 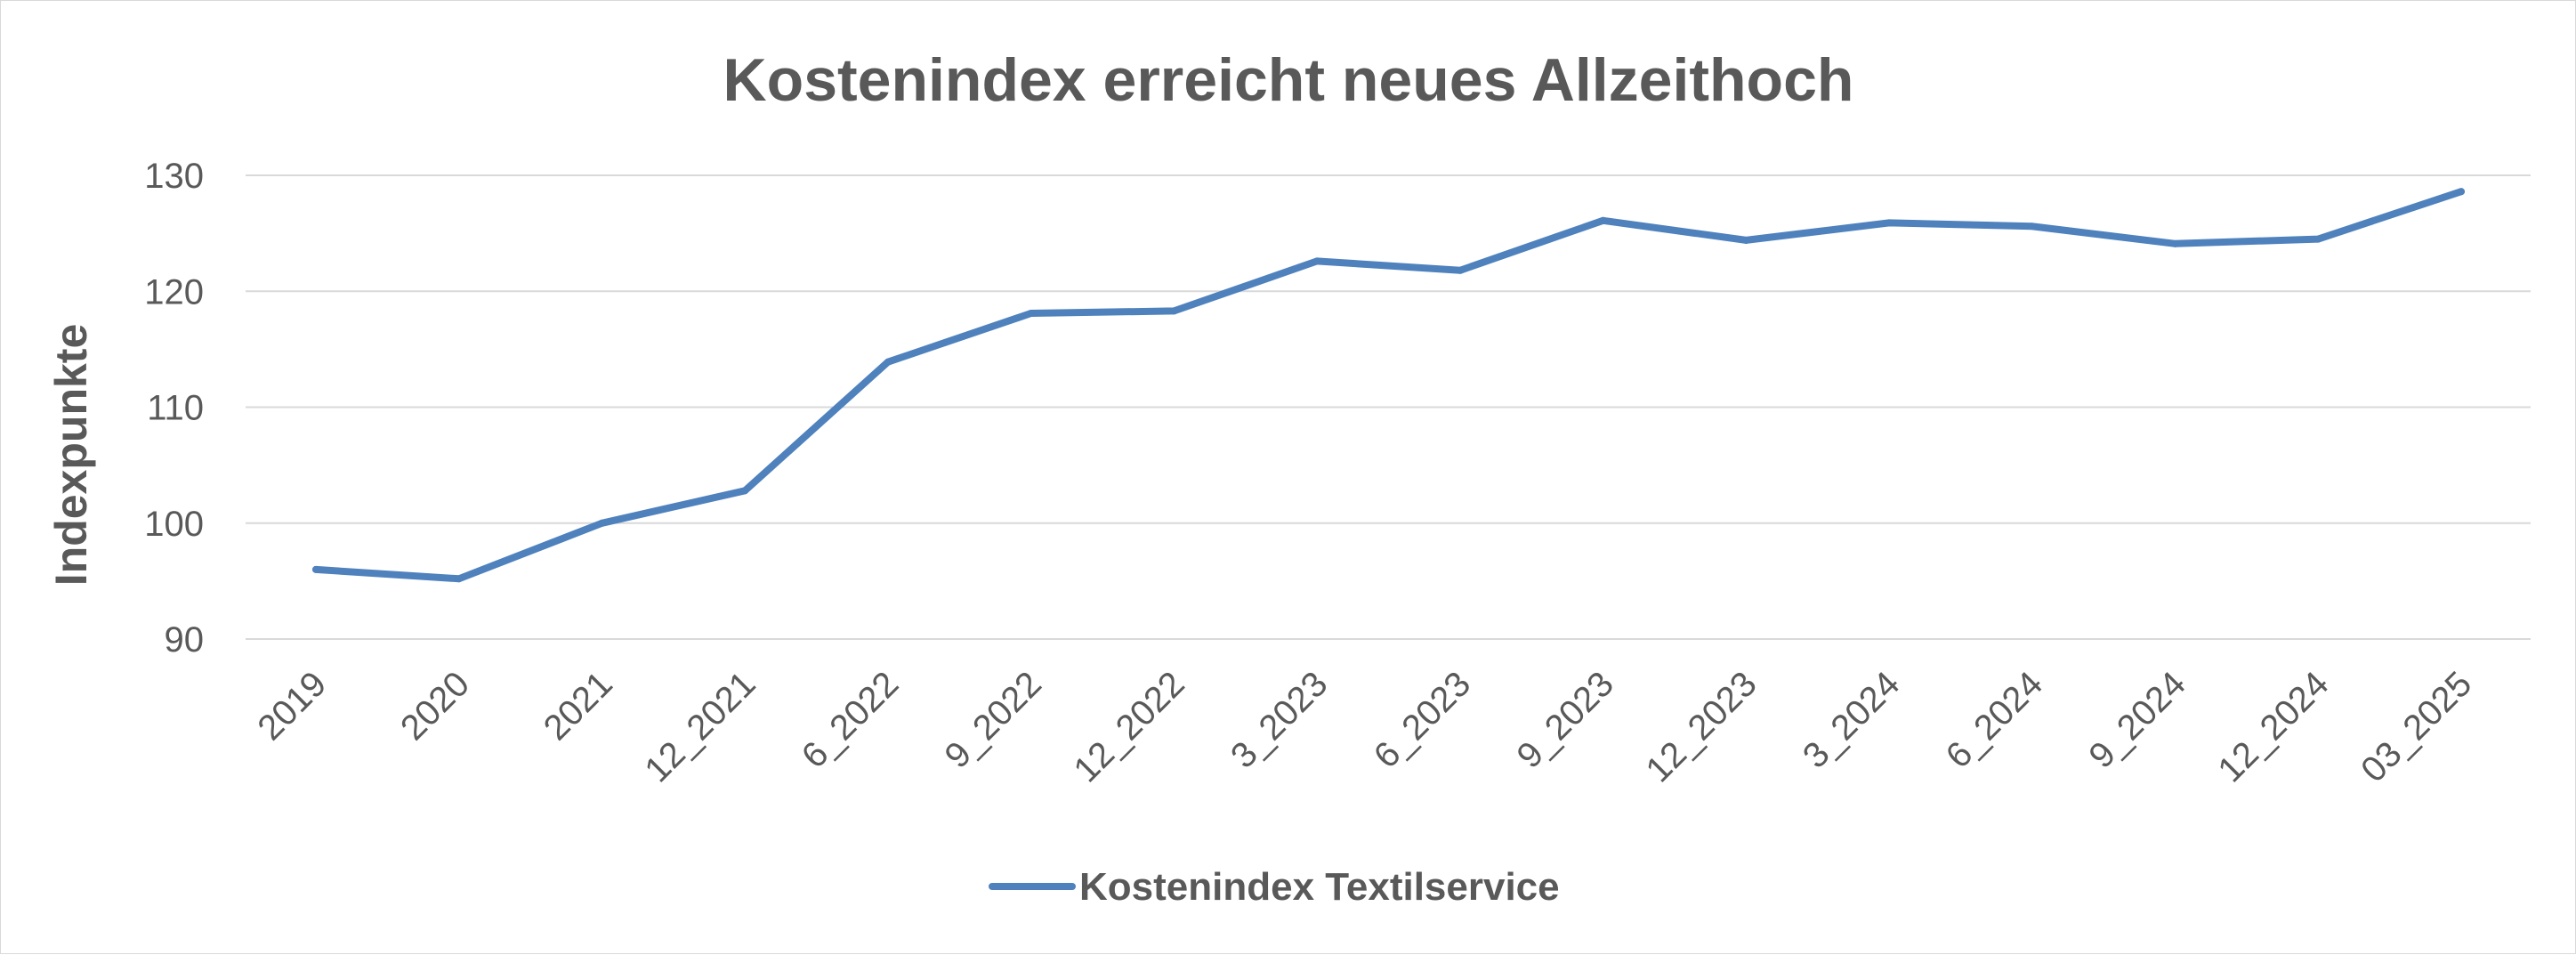 I want to click on legend-label: Kostenindex Textilservice, so click(x=1319, y=887).